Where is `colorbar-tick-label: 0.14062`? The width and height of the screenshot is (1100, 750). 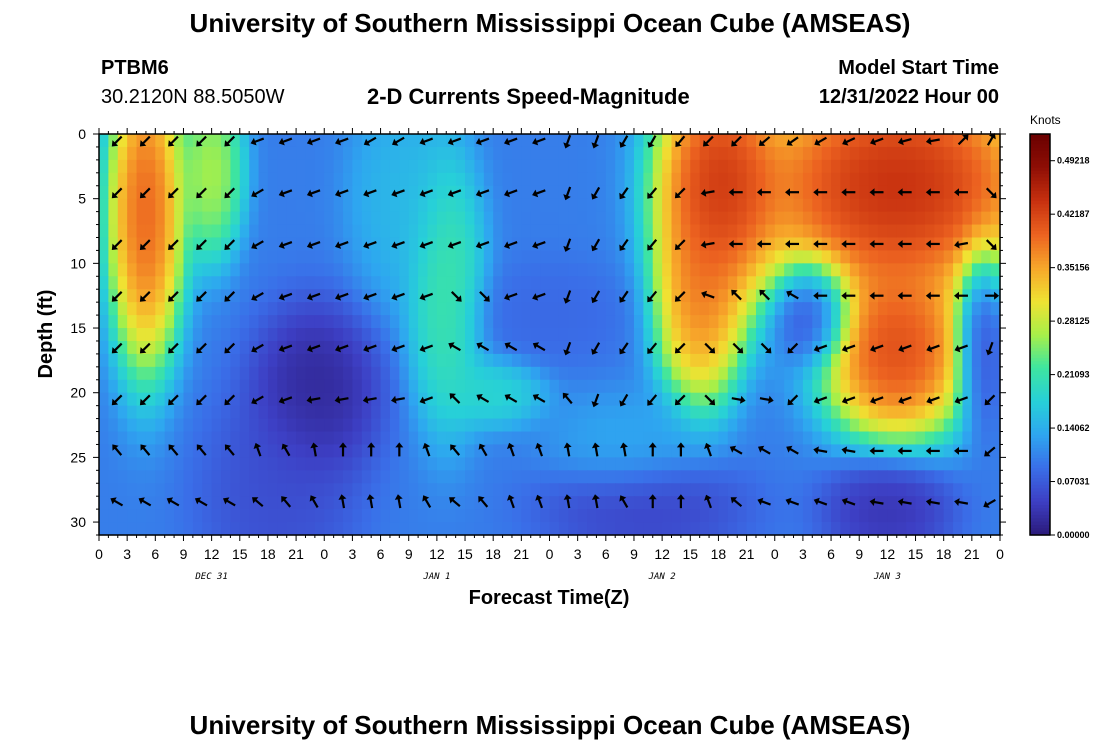 colorbar-tick-label: 0.14062 is located at coordinates (1073, 428).